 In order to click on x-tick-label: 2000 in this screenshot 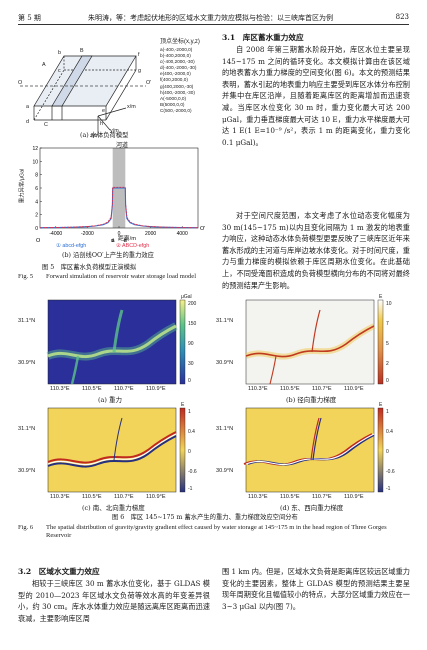, I will do `click(150, 234)`.